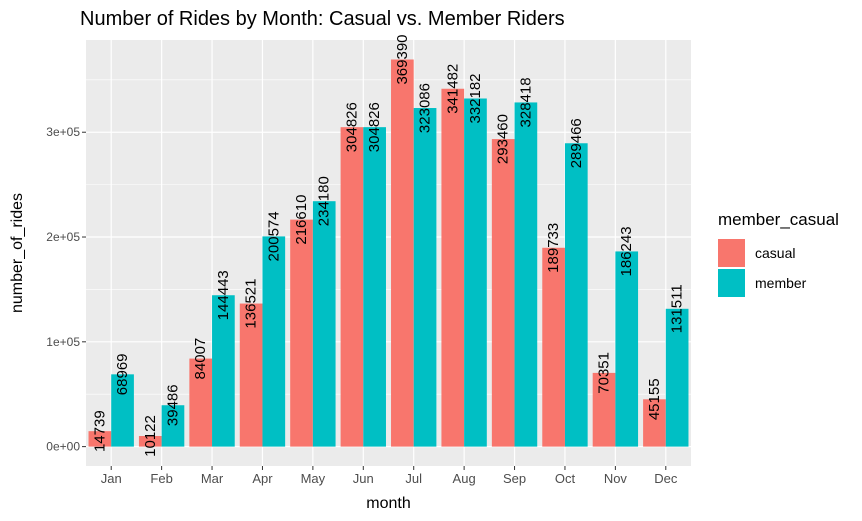 The width and height of the screenshot is (862, 521). What do you see at coordinates (274, 341) in the screenshot?
I see `bar-member-apr` at bounding box center [274, 341].